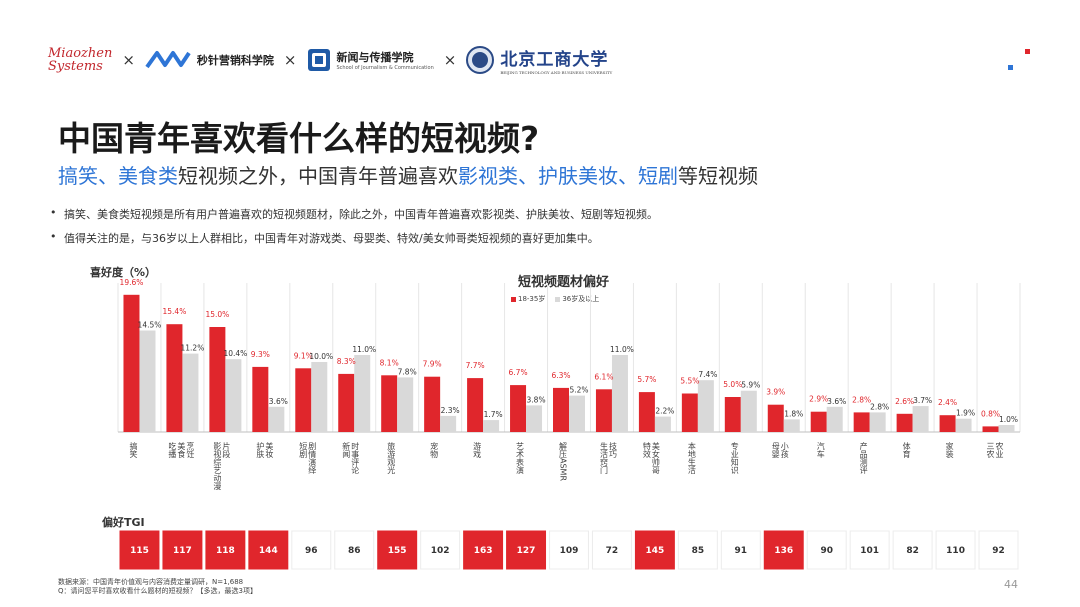  What do you see at coordinates (646, 450) in the screenshot?
I see `category-label: 特效` at bounding box center [646, 450].